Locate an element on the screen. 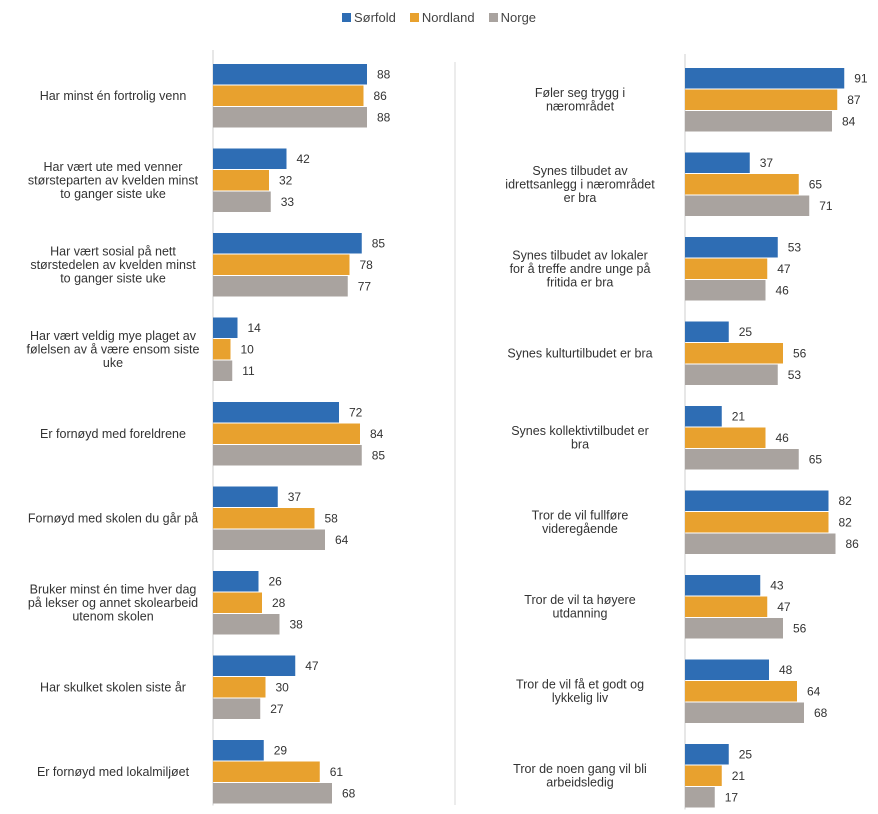 The width and height of the screenshot is (878, 814). legend-item-nordland: Nordland is located at coordinates (442, 17).